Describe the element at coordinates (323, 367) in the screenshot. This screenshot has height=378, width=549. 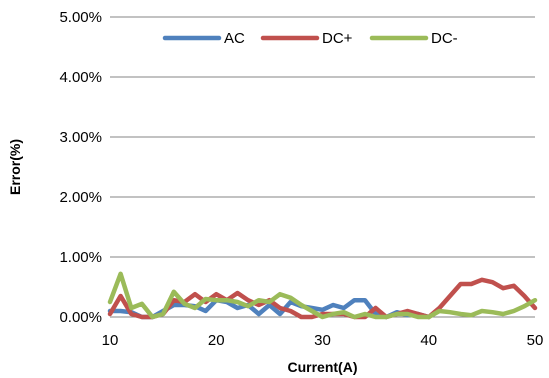
I see `x-axis-title: Current(A)` at that location.